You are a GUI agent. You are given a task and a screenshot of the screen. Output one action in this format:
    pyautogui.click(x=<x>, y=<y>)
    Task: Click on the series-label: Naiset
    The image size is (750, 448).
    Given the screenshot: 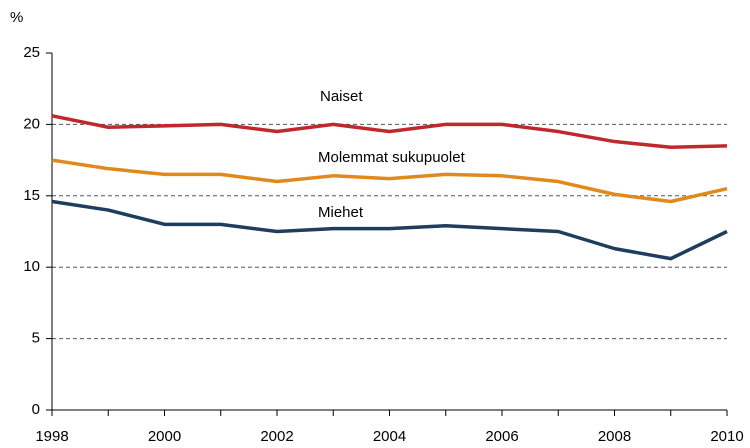 What is the action you would take?
    pyautogui.click(x=341, y=96)
    